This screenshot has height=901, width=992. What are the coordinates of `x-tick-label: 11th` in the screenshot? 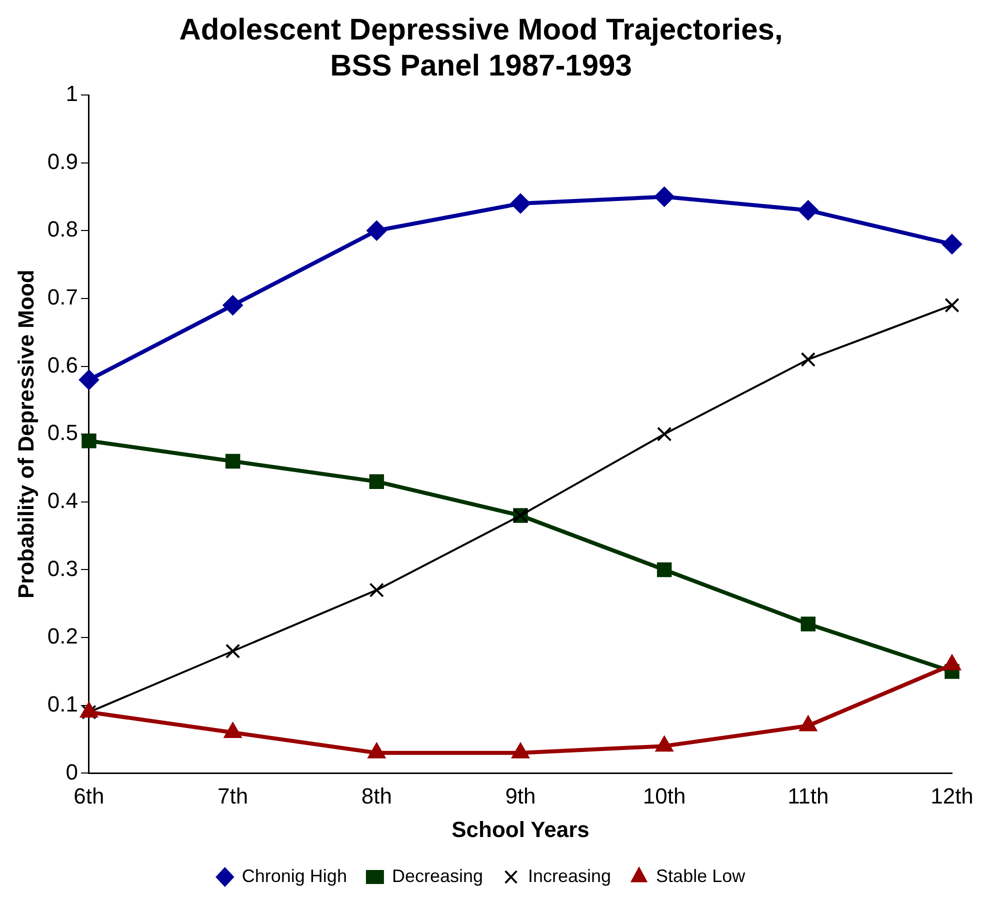 It's located at (808, 795).